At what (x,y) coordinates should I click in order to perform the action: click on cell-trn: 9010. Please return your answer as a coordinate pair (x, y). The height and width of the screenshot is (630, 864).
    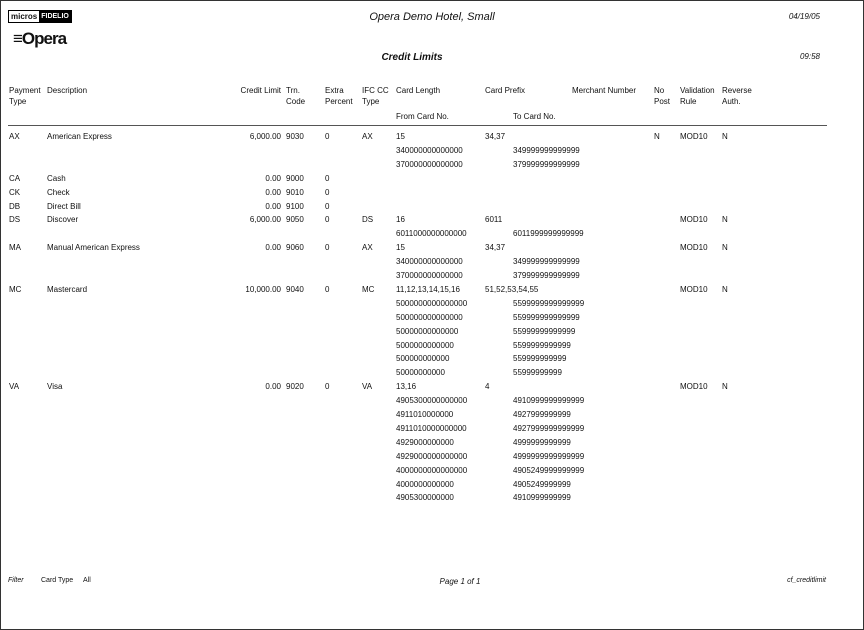
    Looking at the image, I should click on (295, 192).